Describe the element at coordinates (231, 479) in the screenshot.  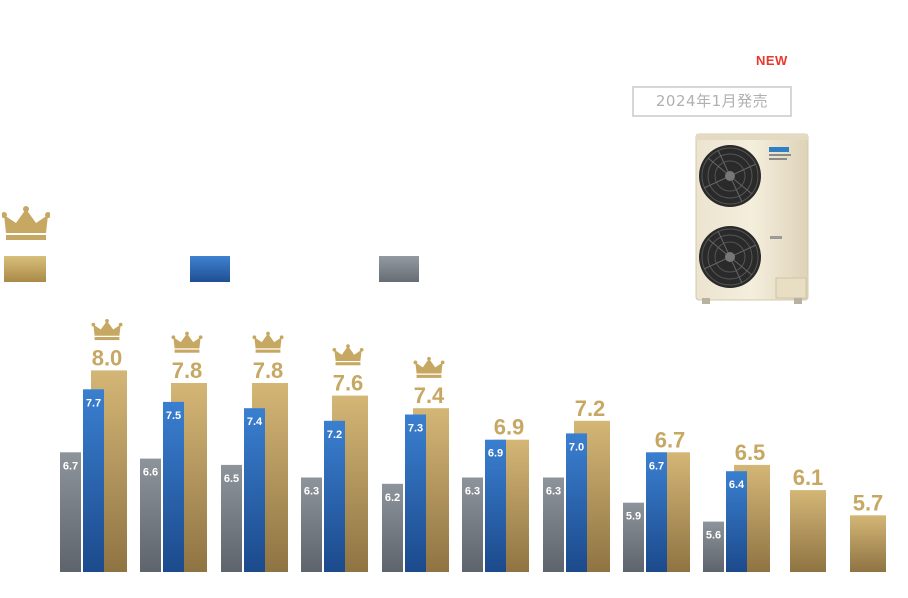
I see `label-gray-2: 6.5` at that location.